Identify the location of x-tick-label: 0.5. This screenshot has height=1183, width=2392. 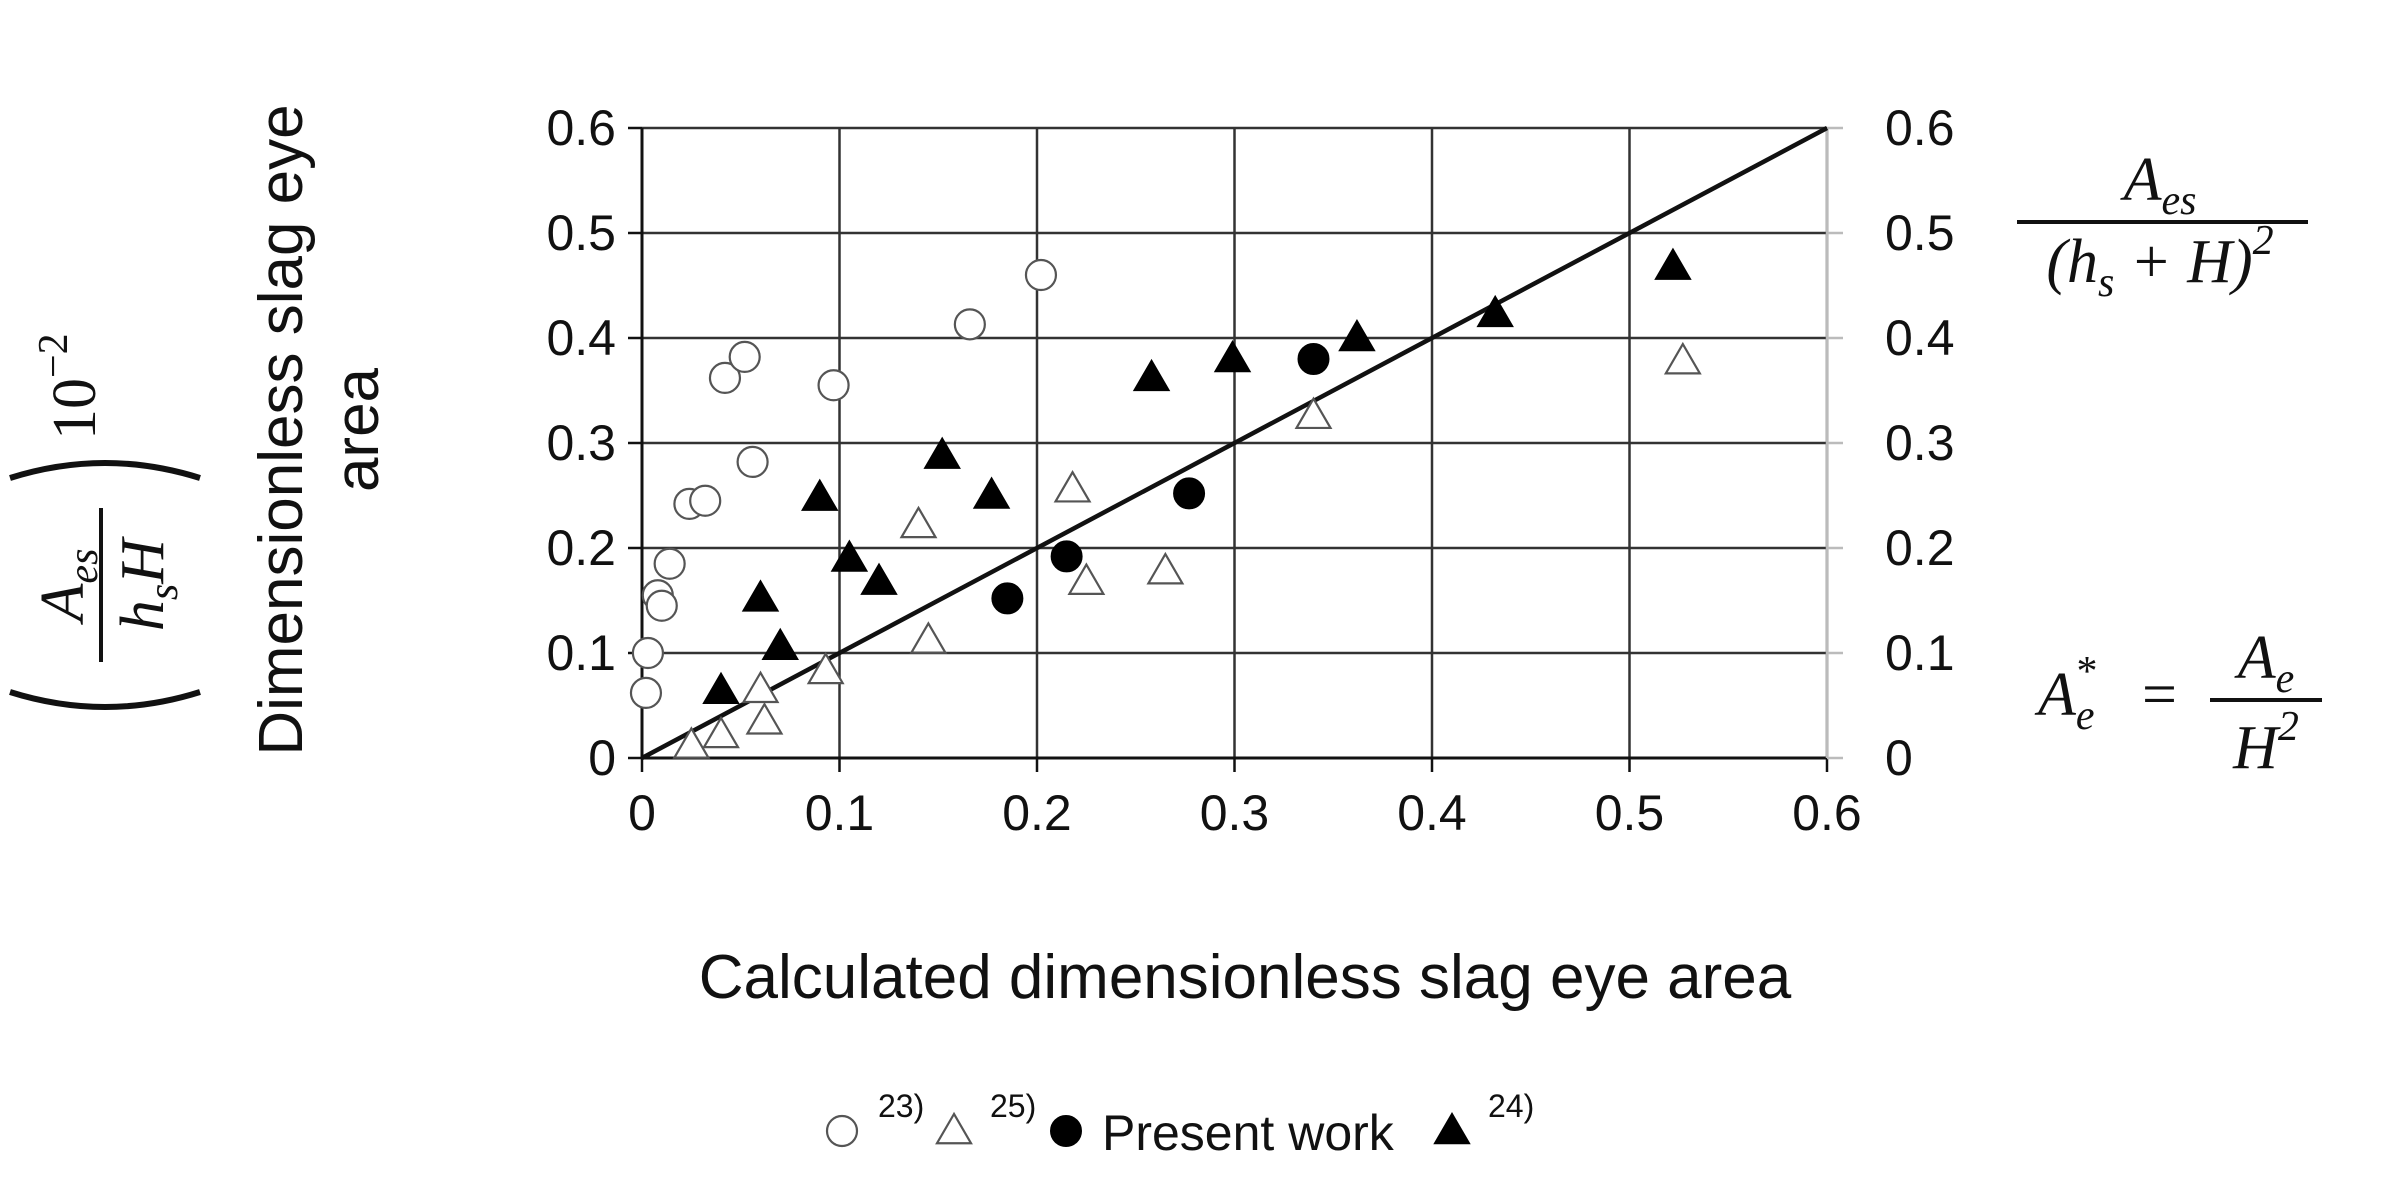
(1630, 813).